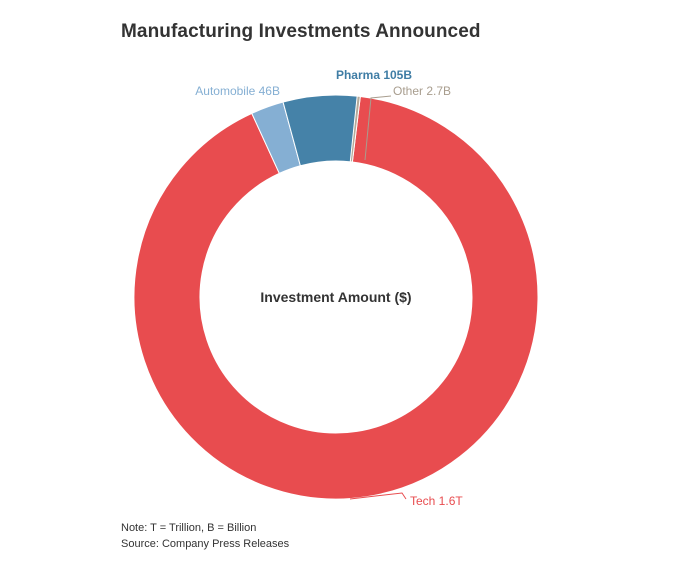 Image resolution: width=679 pixels, height=564 pixels. I want to click on slice-label-pharma: Pharma 105B, so click(374, 75).